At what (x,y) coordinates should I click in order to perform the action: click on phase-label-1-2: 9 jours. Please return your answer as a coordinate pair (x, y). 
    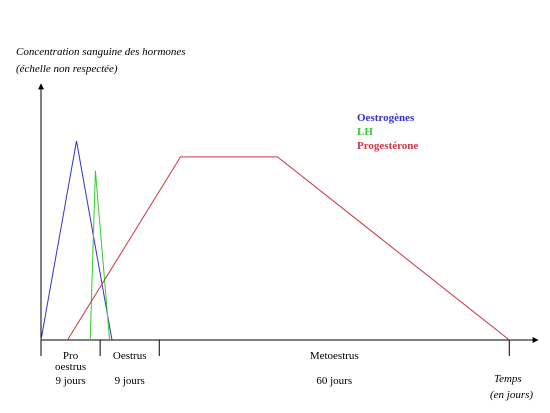
    Looking at the image, I should click on (130, 381).